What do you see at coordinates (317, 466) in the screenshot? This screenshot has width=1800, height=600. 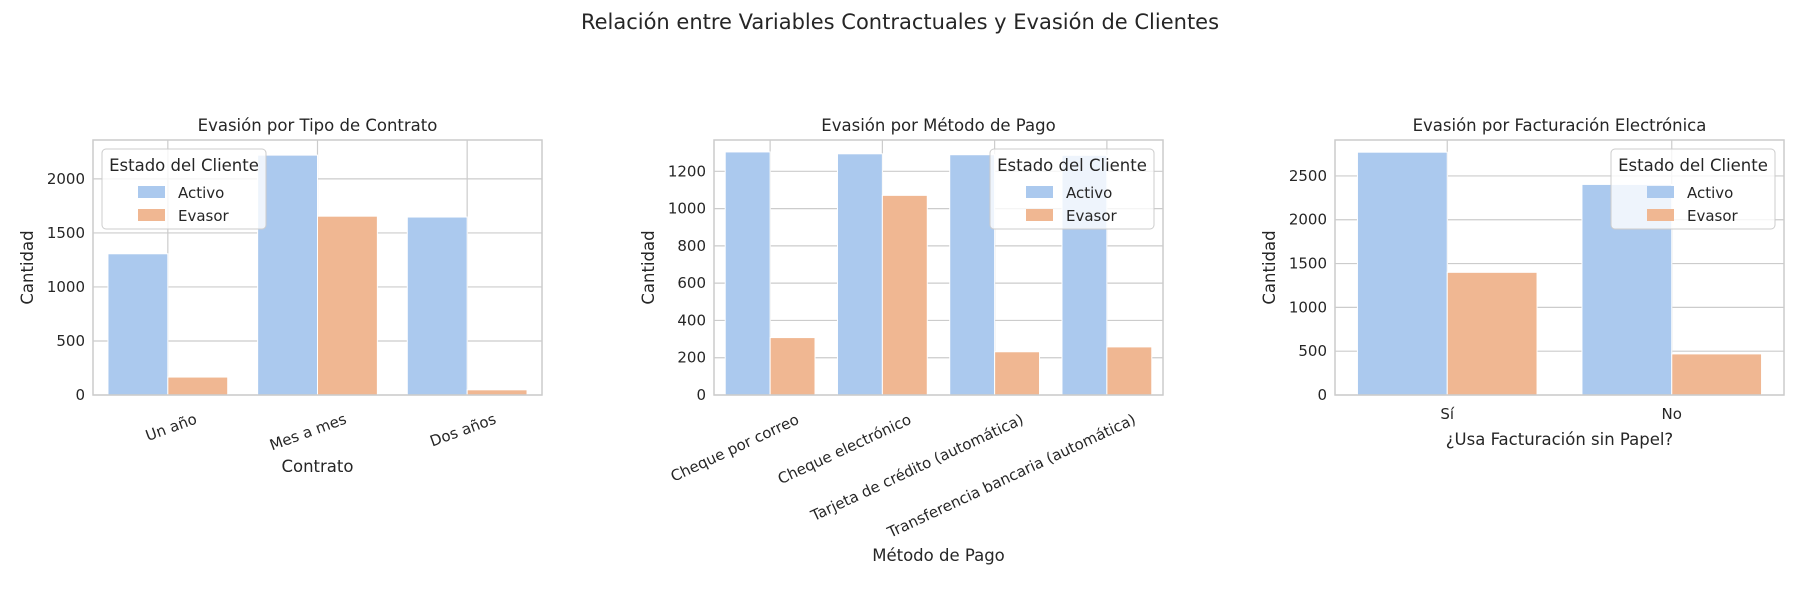 I see `x-axis-label: Contrato` at bounding box center [317, 466].